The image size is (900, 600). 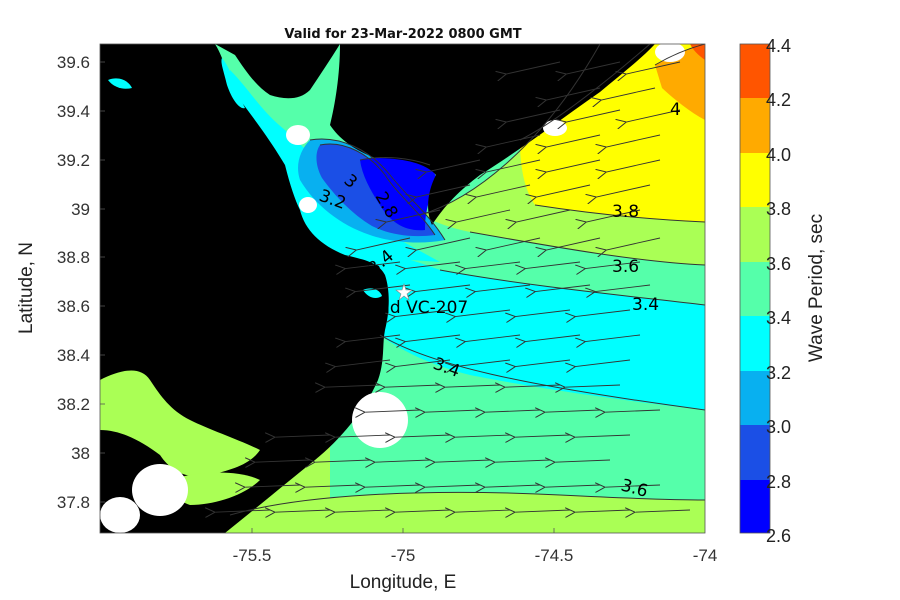 I want to click on x-tick-label: -74, so click(x=705, y=555).